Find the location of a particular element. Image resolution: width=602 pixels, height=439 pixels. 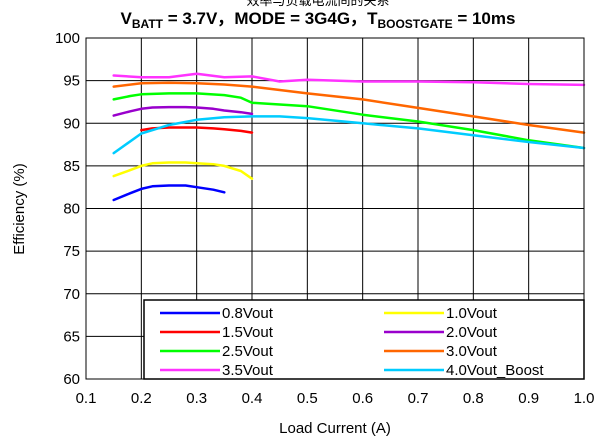

title-part: BATT is located at coordinates (148, 24).